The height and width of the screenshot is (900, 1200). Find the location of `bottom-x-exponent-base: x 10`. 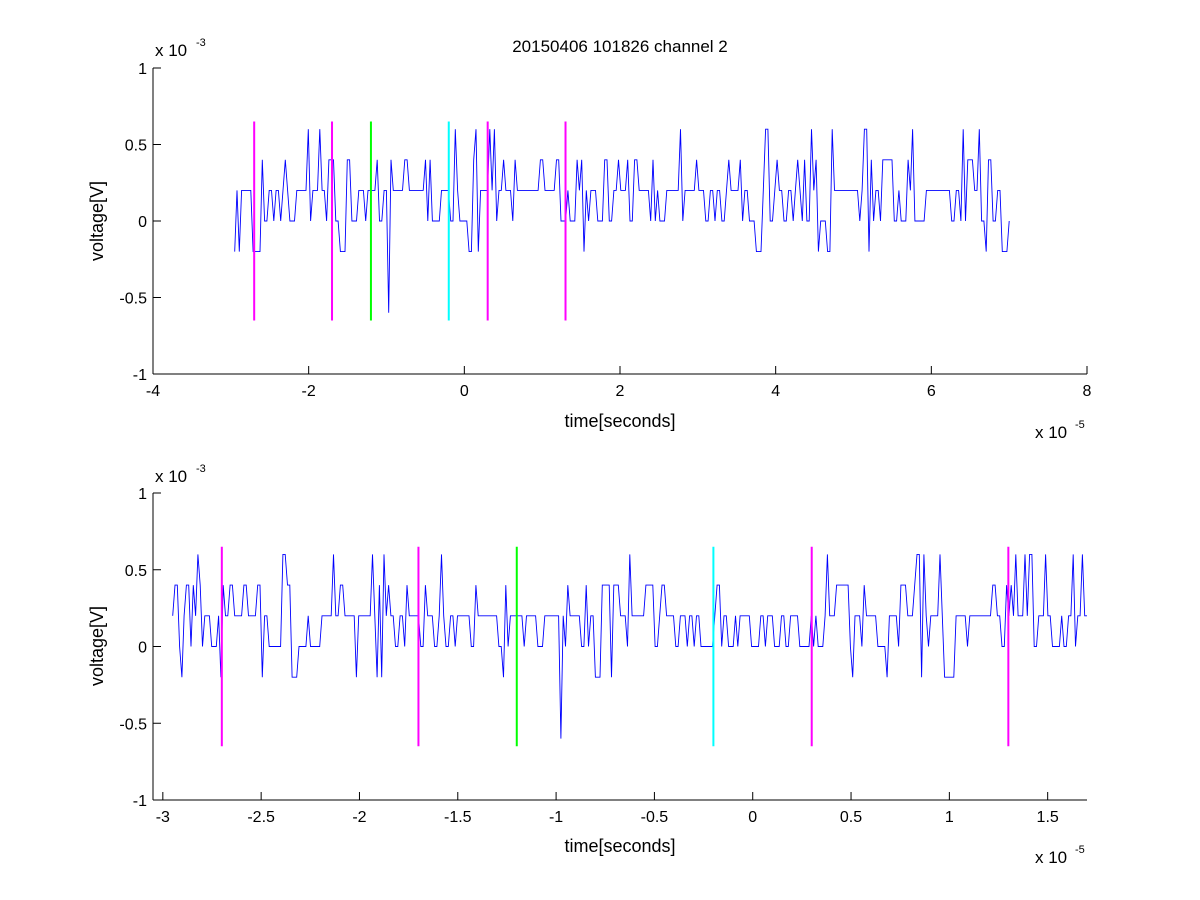

bottom-x-exponent-base: x 10 is located at coordinates (1051, 857).